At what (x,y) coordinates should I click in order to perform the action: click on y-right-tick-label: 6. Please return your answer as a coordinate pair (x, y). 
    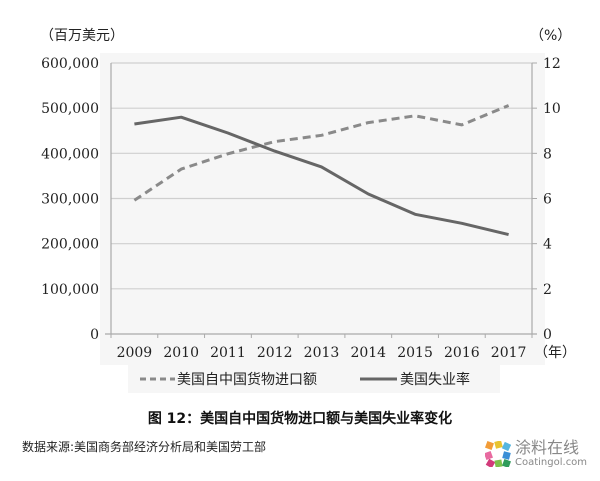
    Looking at the image, I should click on (547, 200).